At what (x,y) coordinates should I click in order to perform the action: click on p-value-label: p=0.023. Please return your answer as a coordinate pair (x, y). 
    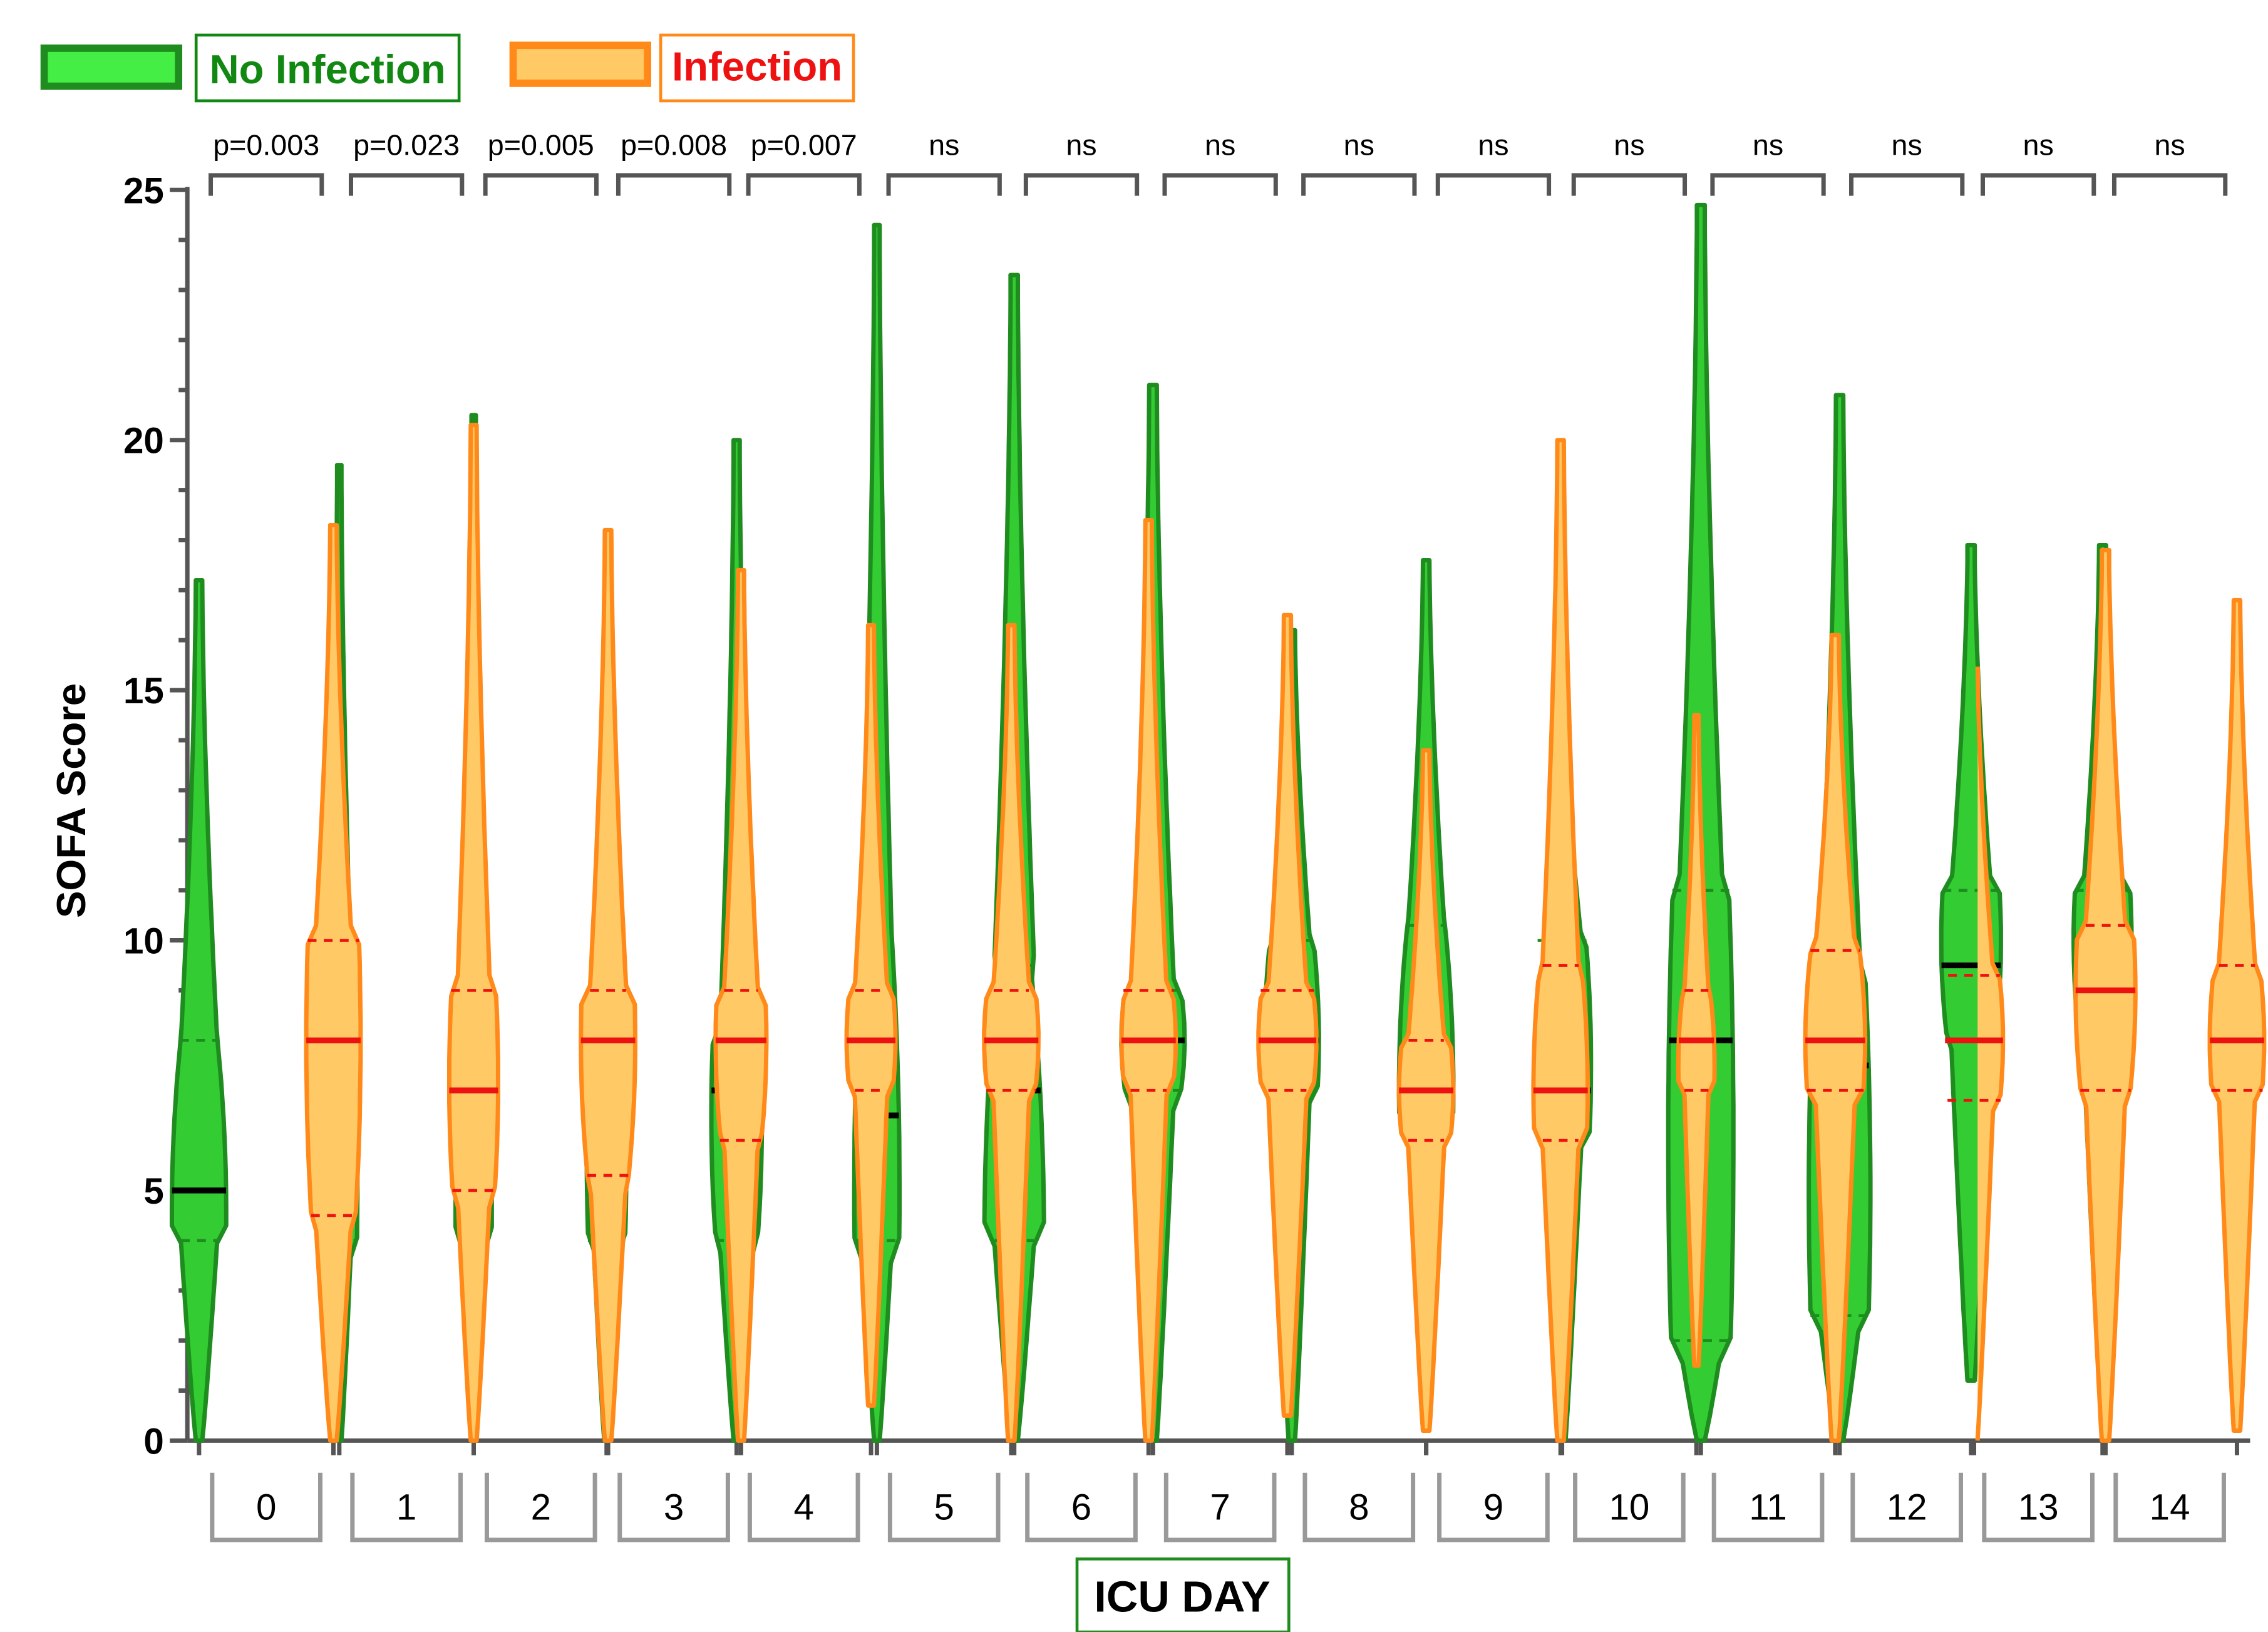
    Looking at the image, I should click on (406, 145).